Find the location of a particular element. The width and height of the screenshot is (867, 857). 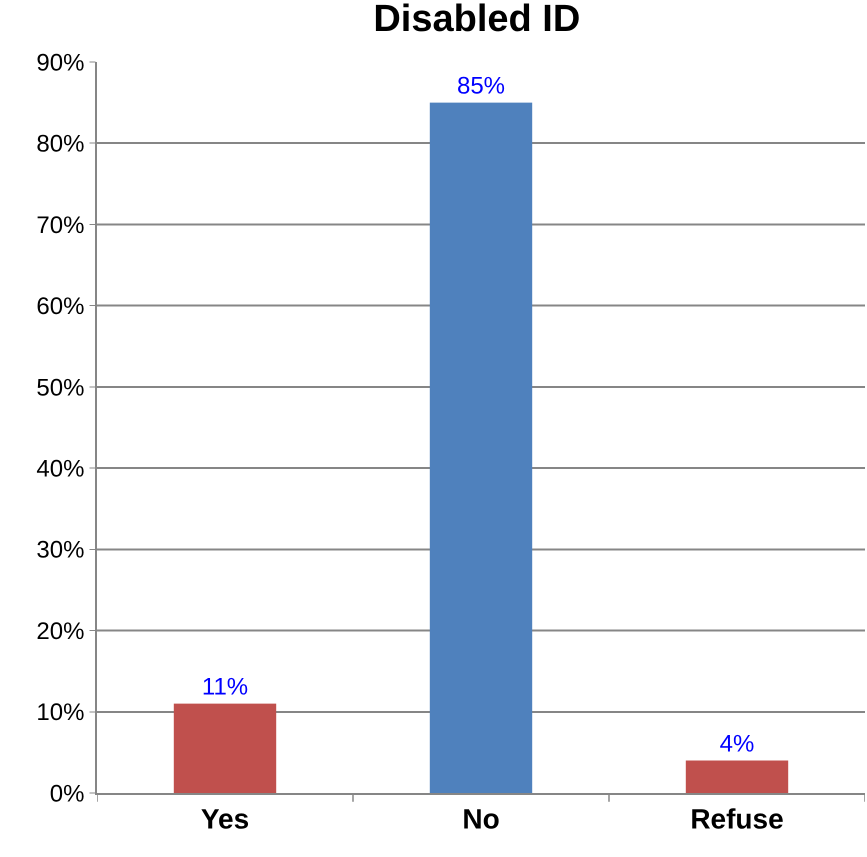

y-tick-label: 0% is located at coordinates (67, 794).